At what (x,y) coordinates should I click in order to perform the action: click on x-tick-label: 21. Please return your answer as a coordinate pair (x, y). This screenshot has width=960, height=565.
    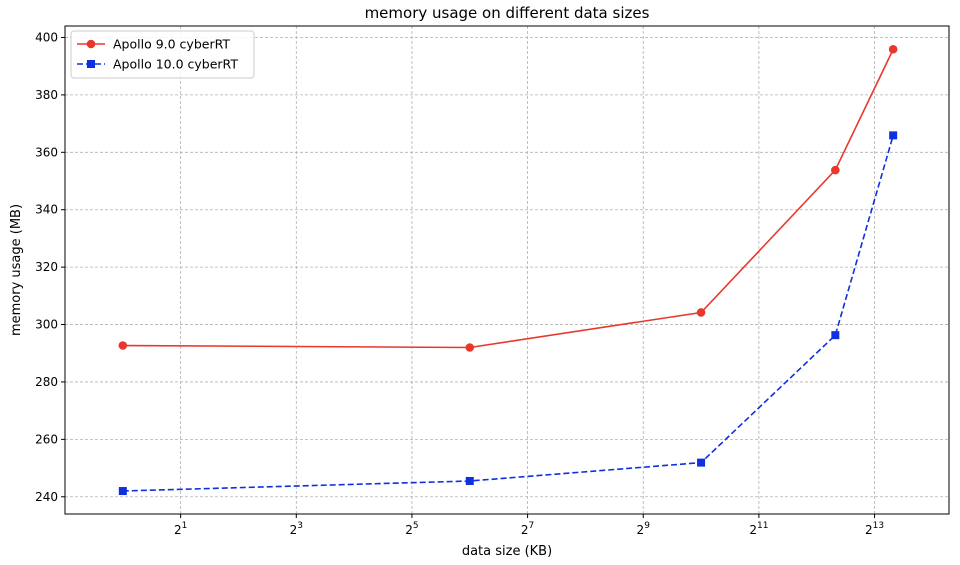
    Looking at the image, I should click on (180, 529).